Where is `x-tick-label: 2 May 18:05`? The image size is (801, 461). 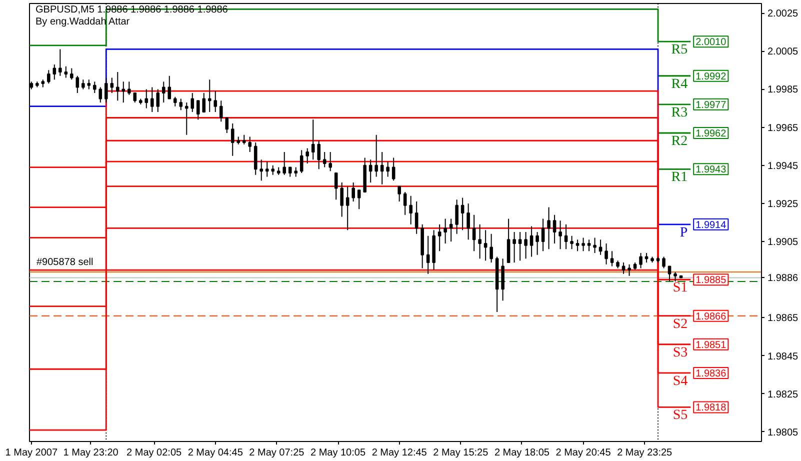
x-tick-label: 2 May 18:05 is located at coordinates (522, 453).